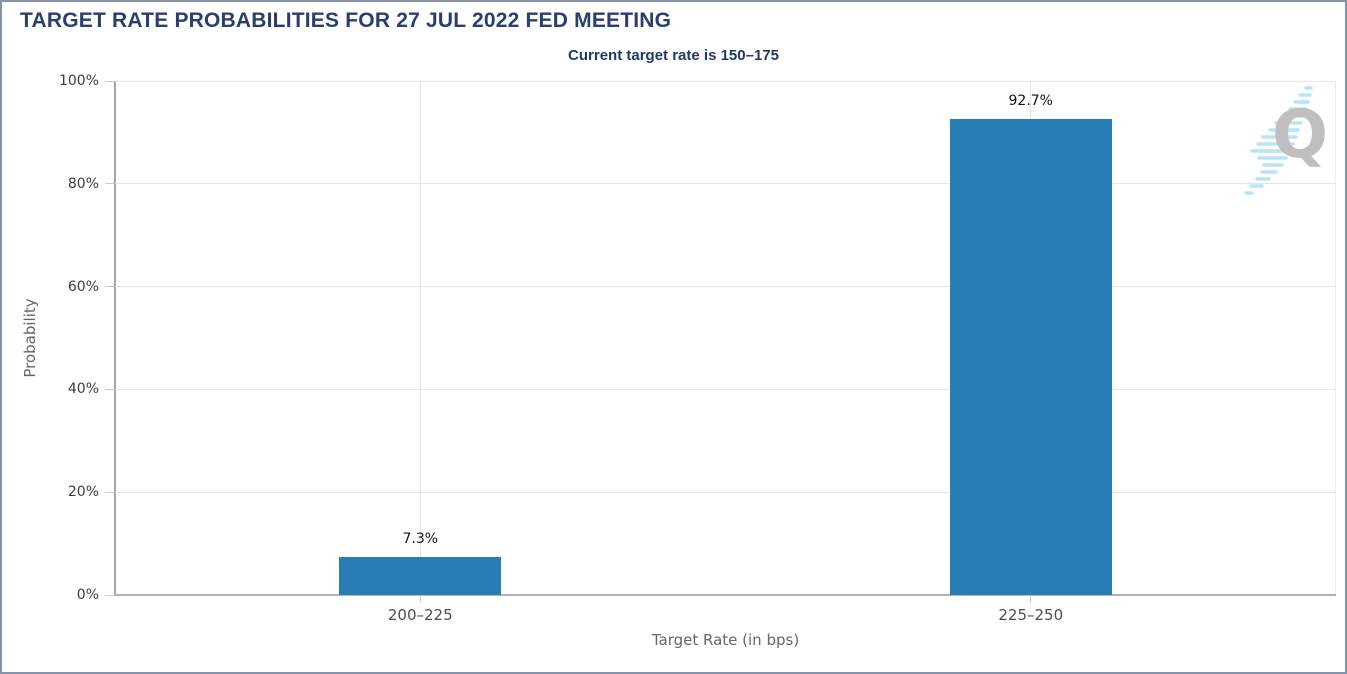  I want to click on chart-subtitle: Current target rate is 150–175, so click(673, 55).